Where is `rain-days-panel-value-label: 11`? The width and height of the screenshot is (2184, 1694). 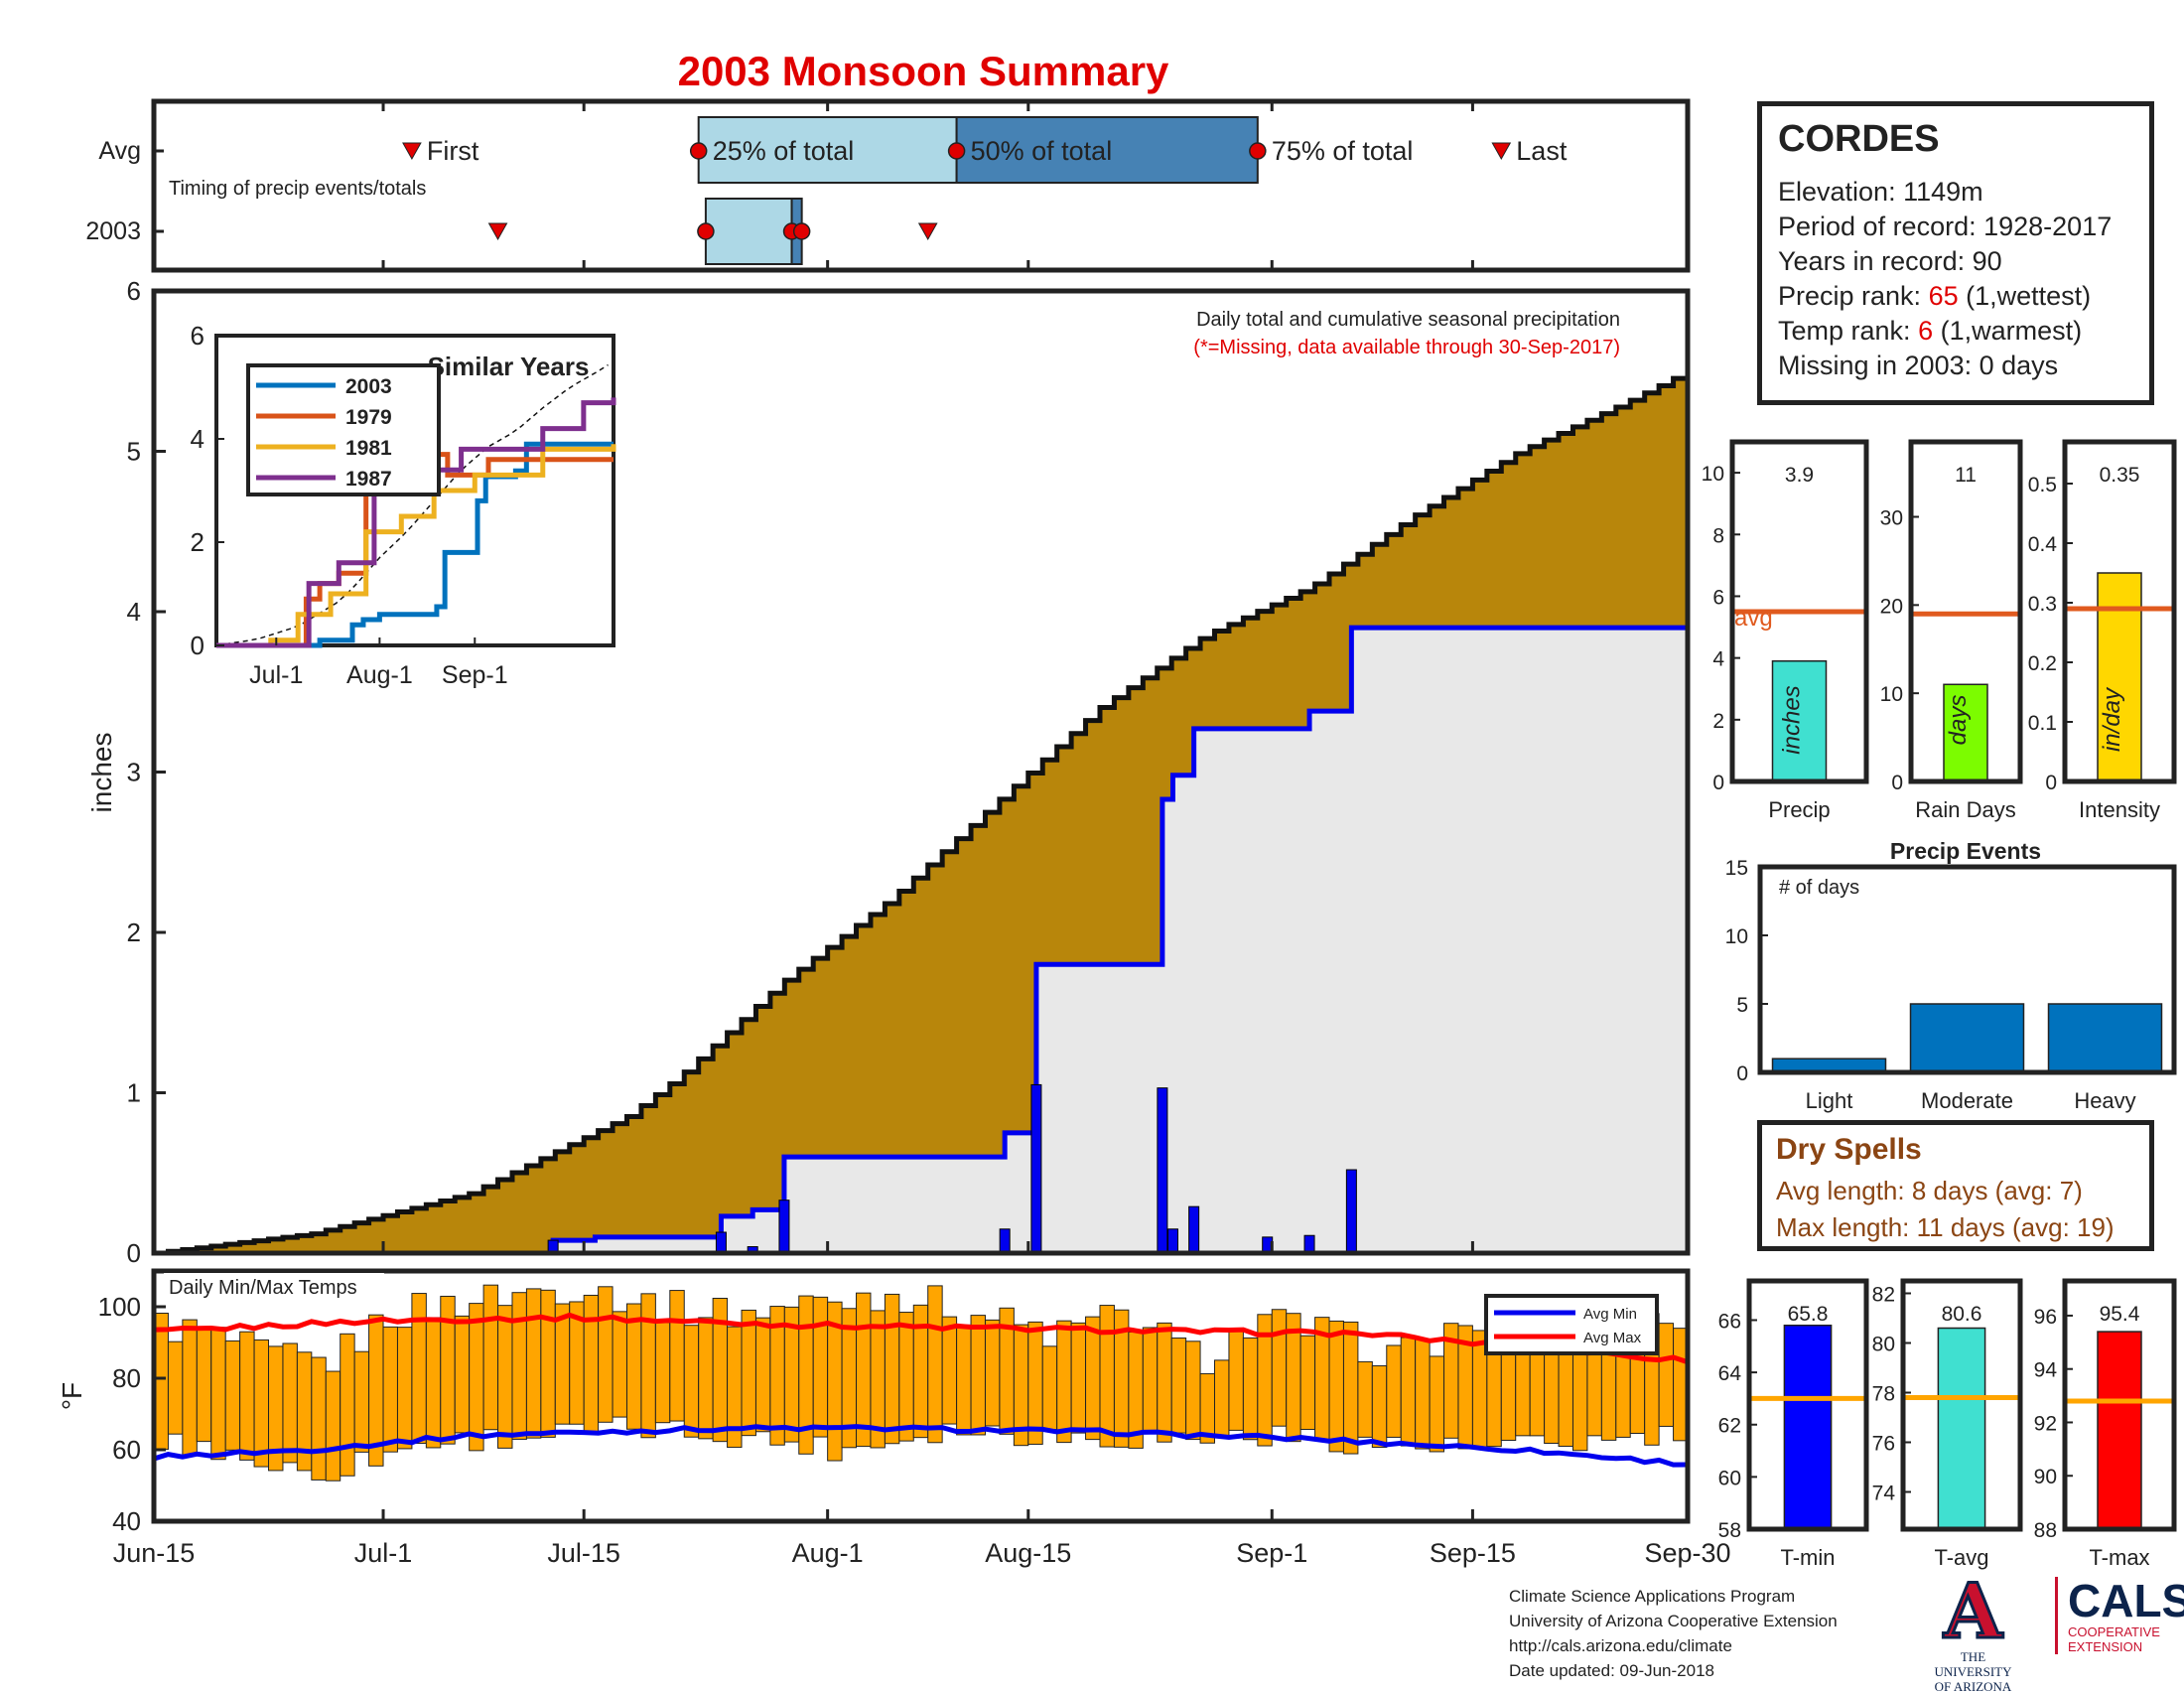
rain-days-panel-value-label: 11 is located at coordinates (1966, 476).